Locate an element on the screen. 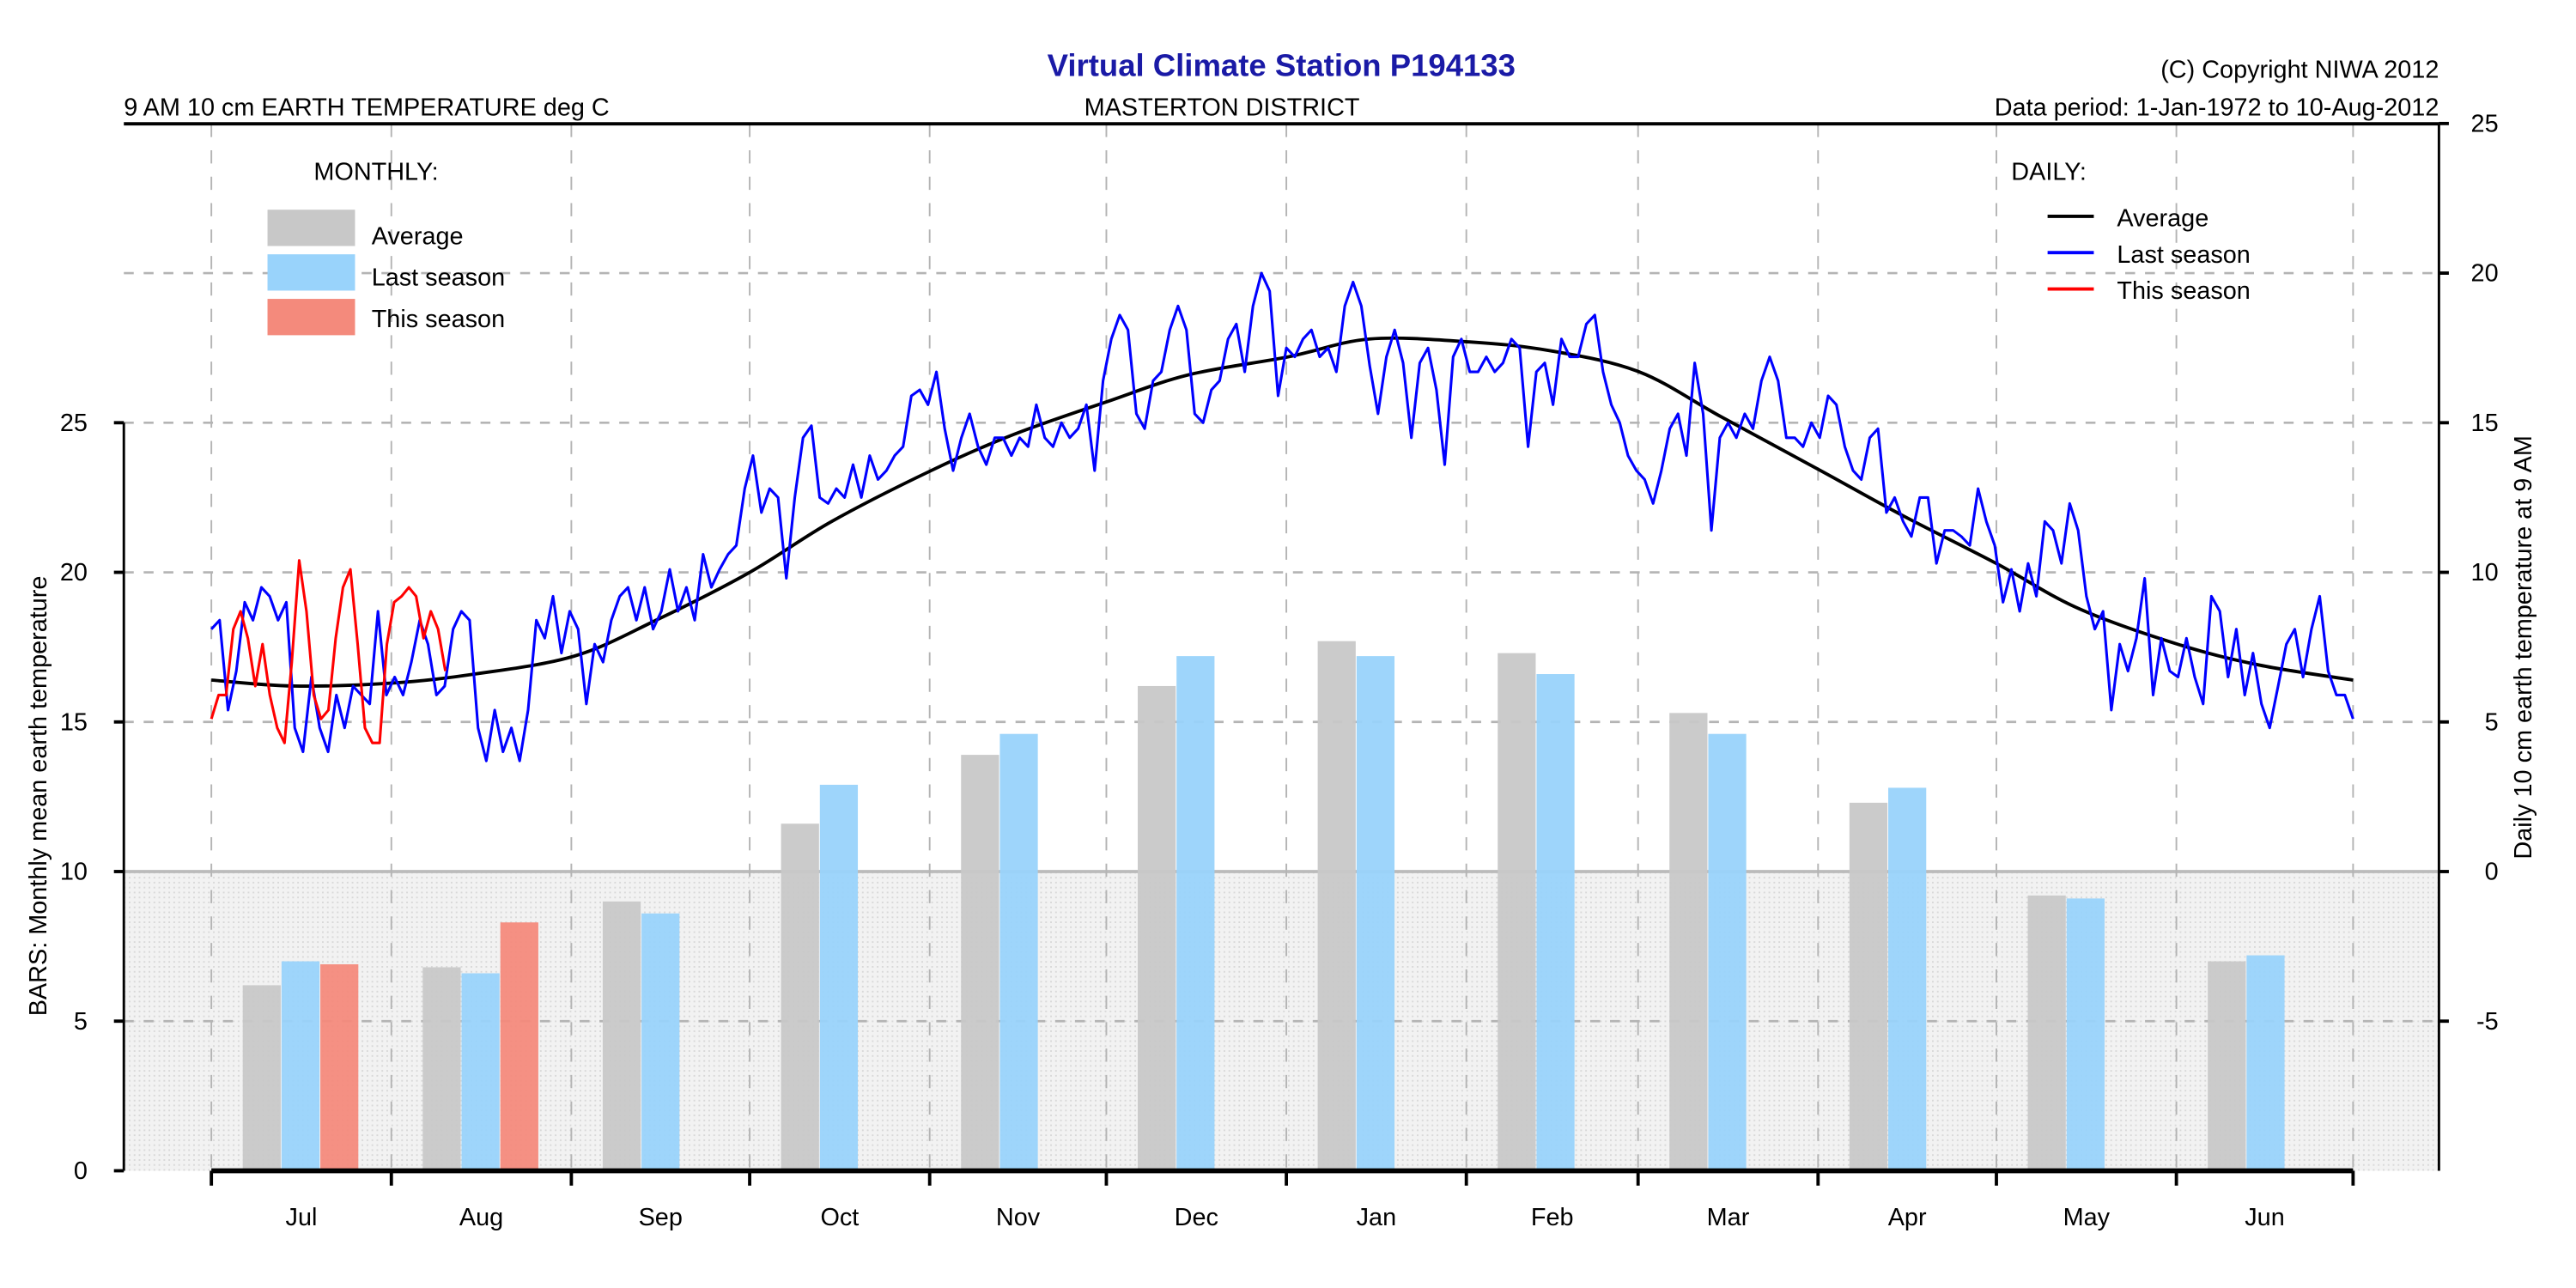 The image size is (2576, 1288). right-axis-label: Daily 10 cm earth temperature at 9 AM is located at coordinates (2523, 647).